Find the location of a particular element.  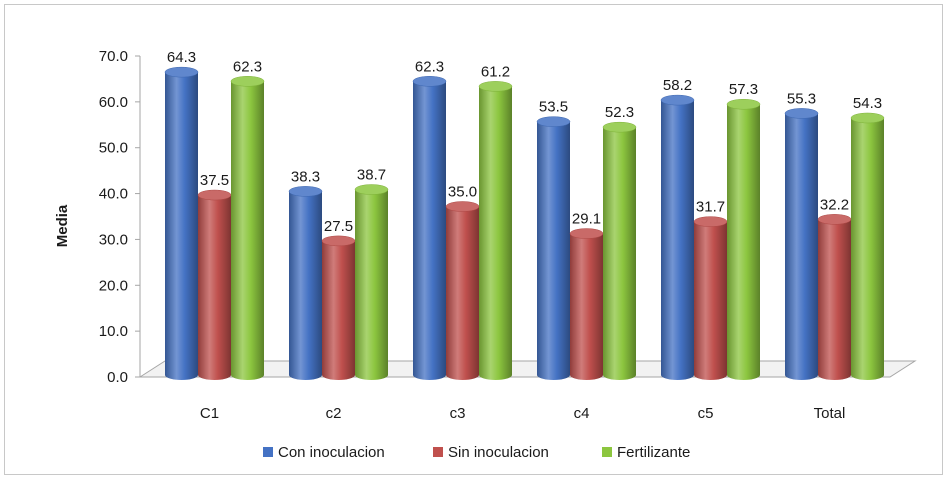

x-category-label: c4 is located at coordinates (582, 413).